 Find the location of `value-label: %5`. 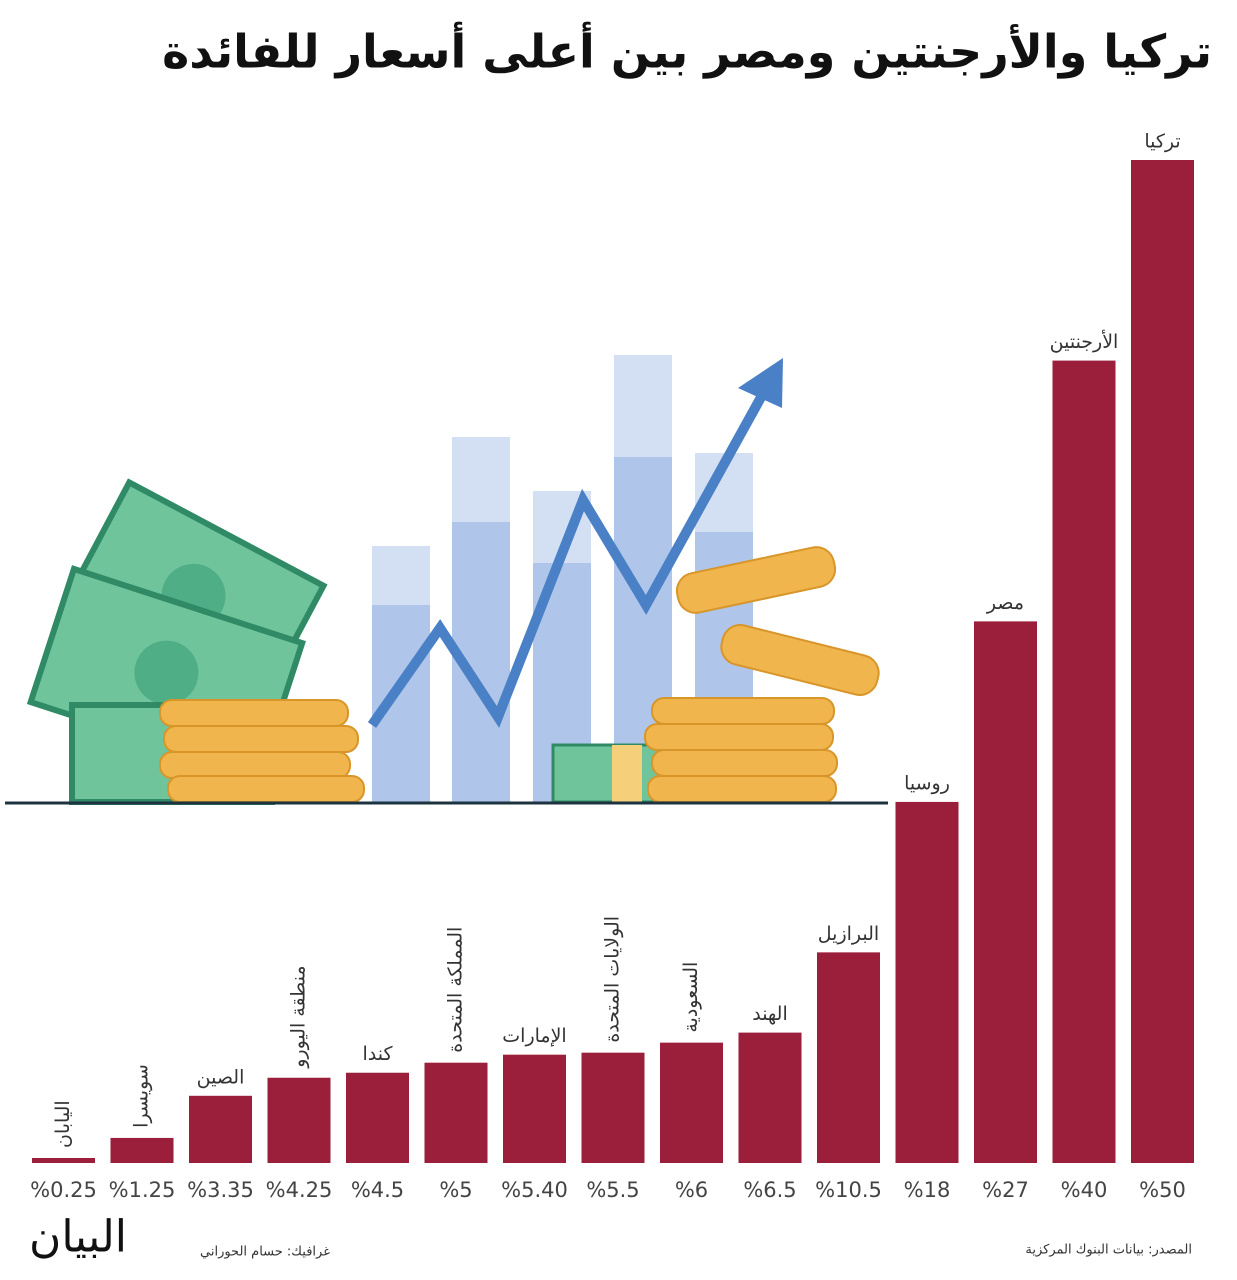

value-label: %5 is located at coordinates (455, 1190).